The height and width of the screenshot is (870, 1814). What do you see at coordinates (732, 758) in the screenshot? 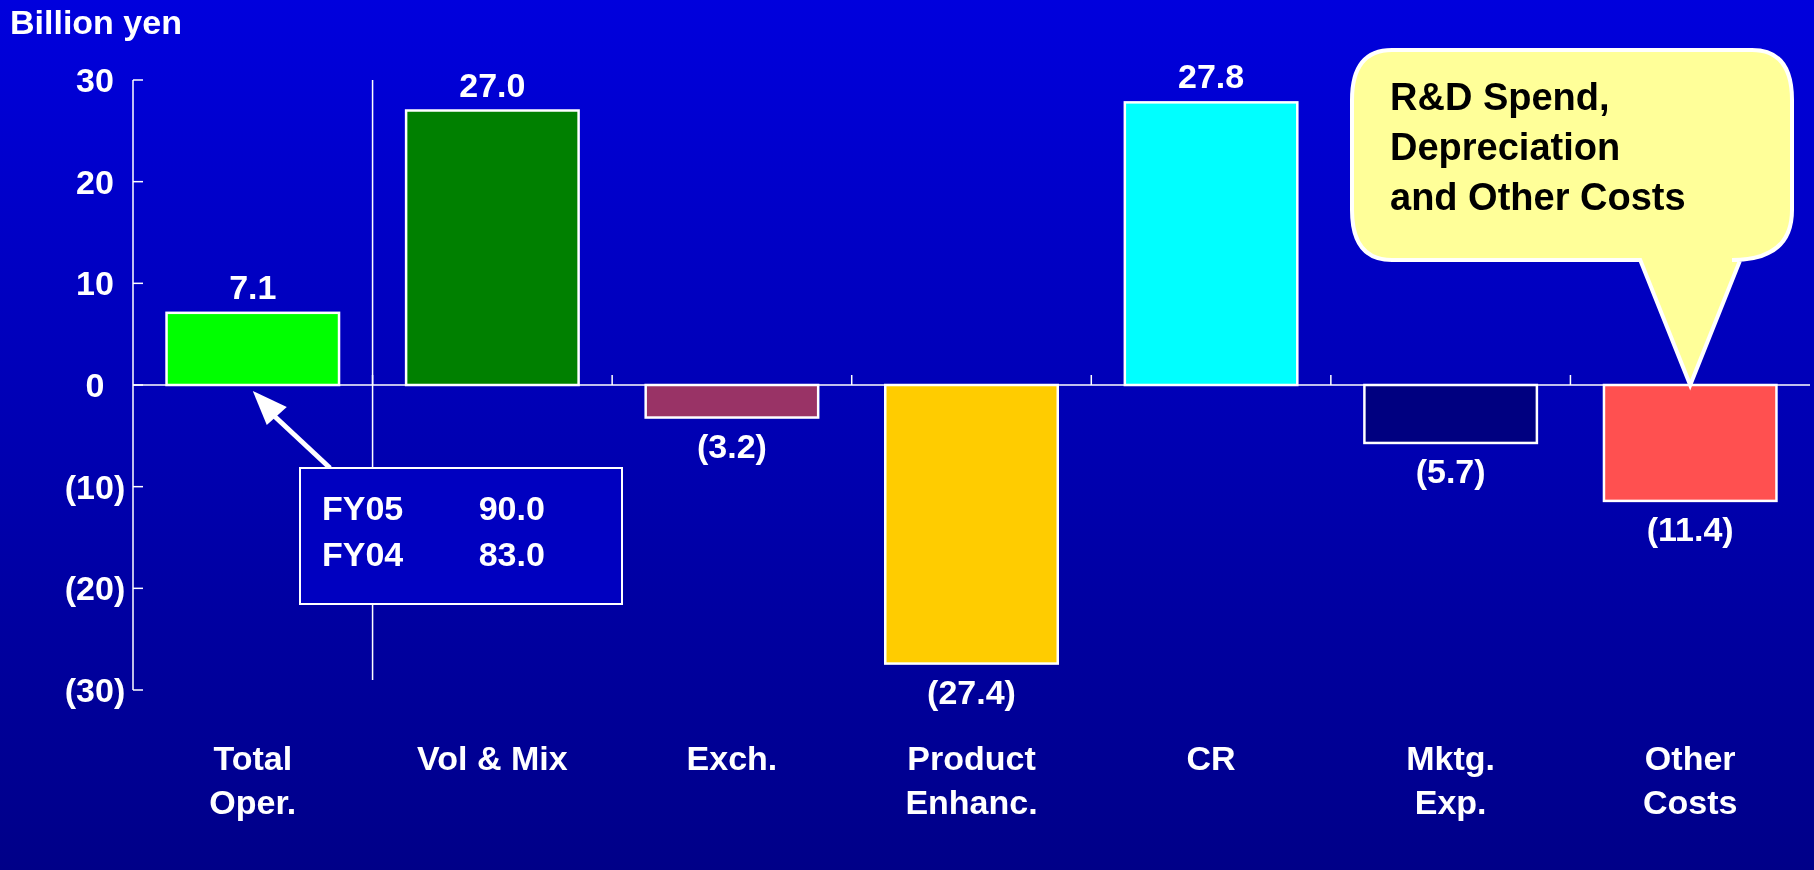
I see `x-tick-label: Exch.` at bounding box center [732, 758].